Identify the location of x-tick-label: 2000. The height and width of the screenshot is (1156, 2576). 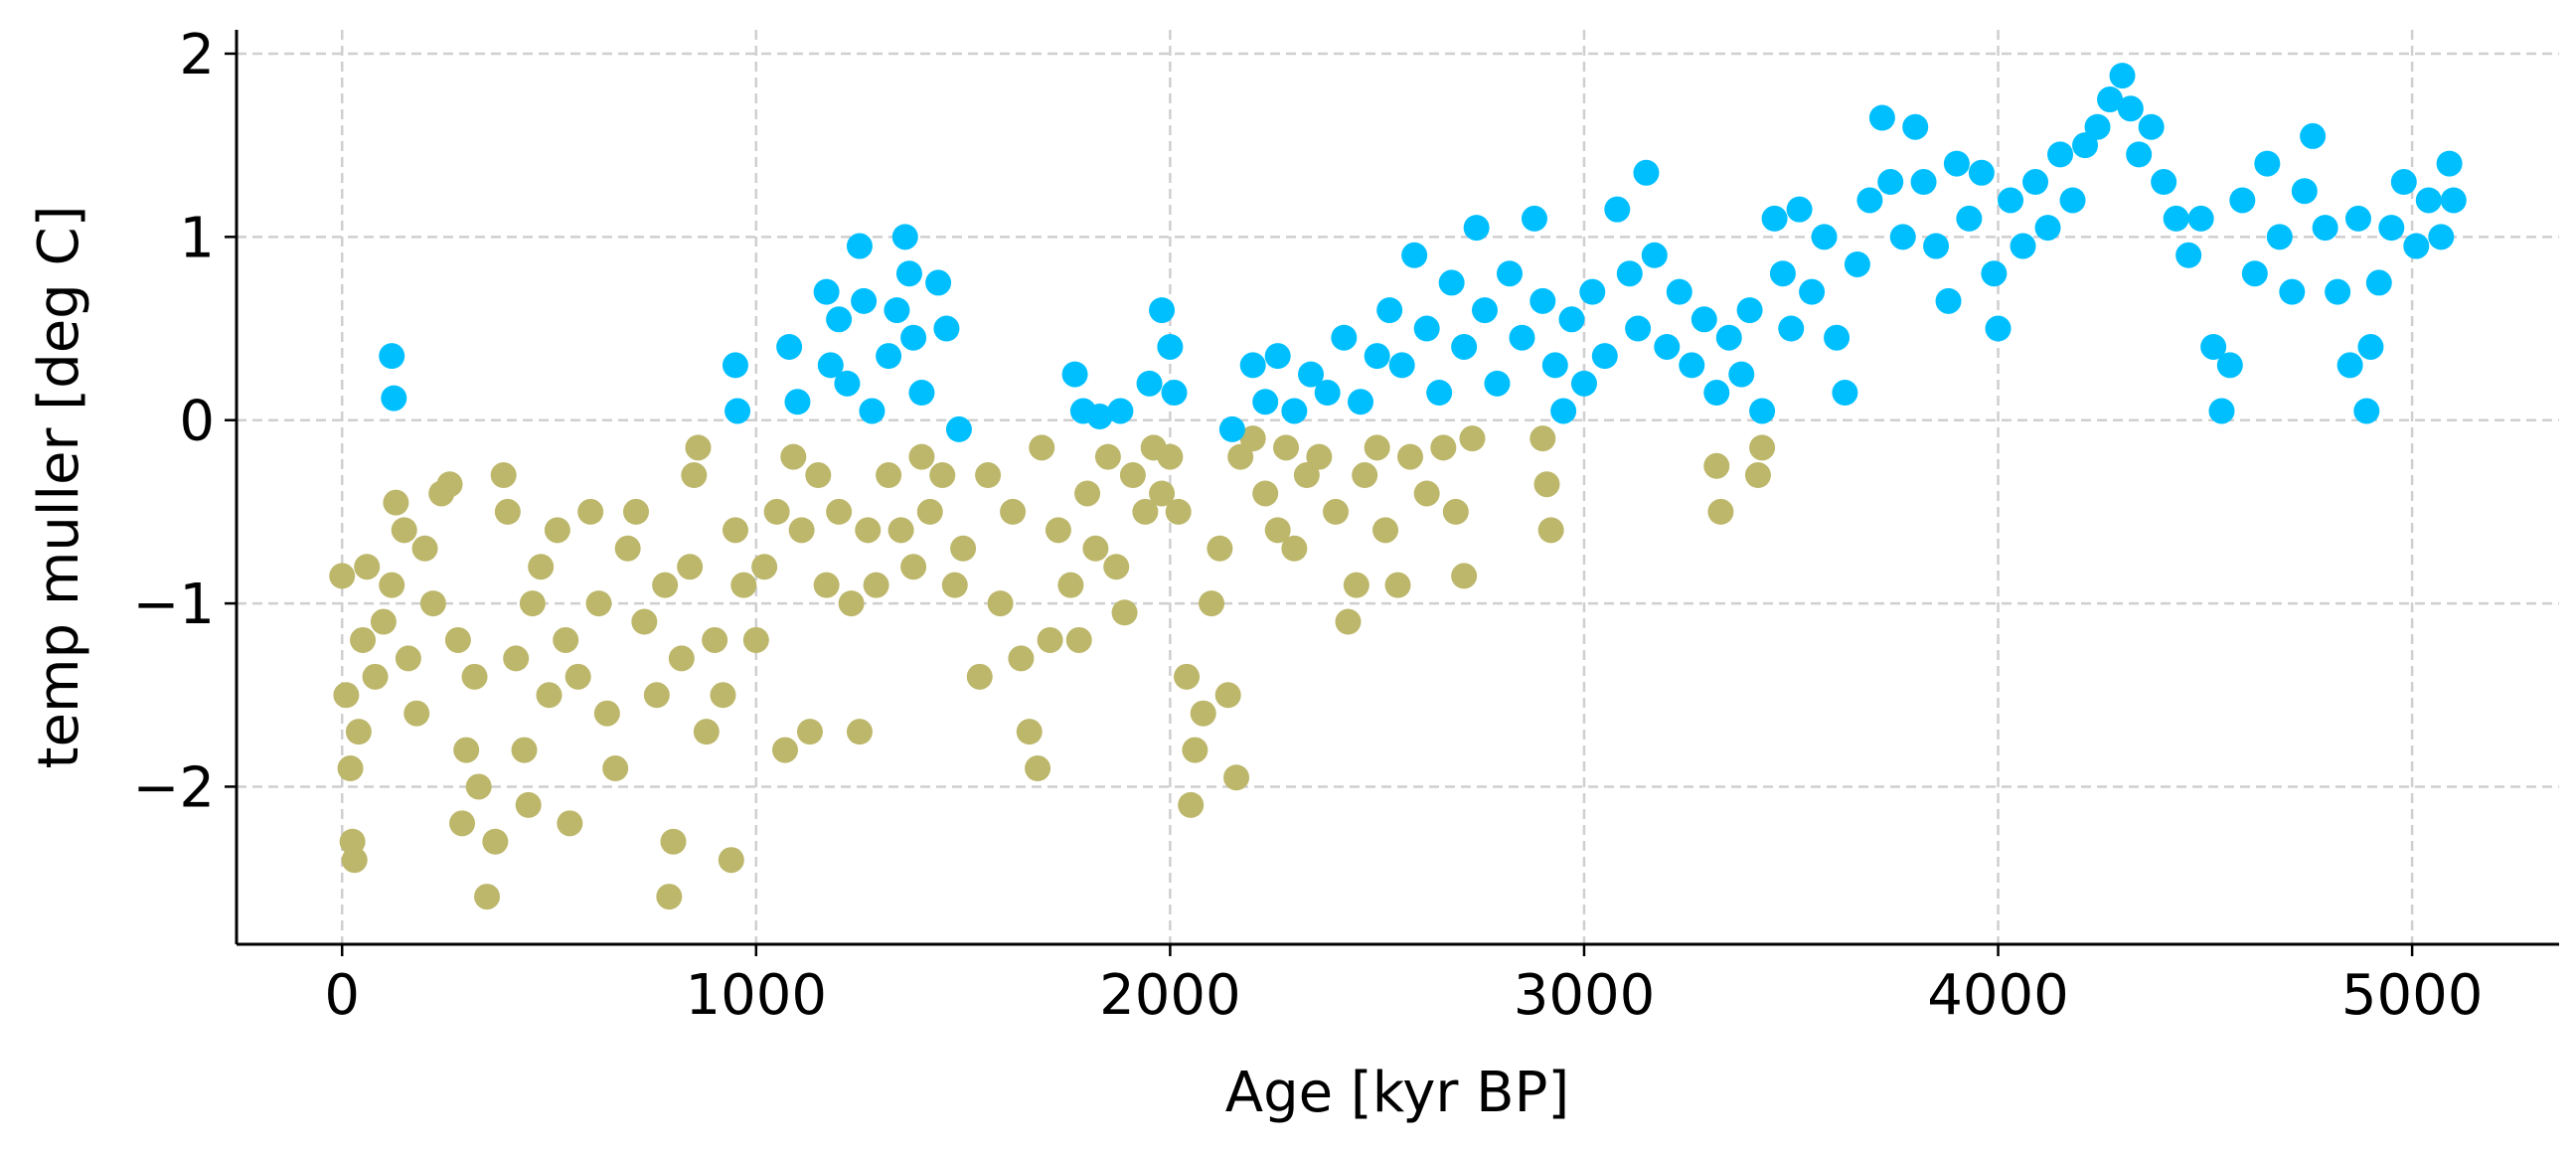
(1170, 995).